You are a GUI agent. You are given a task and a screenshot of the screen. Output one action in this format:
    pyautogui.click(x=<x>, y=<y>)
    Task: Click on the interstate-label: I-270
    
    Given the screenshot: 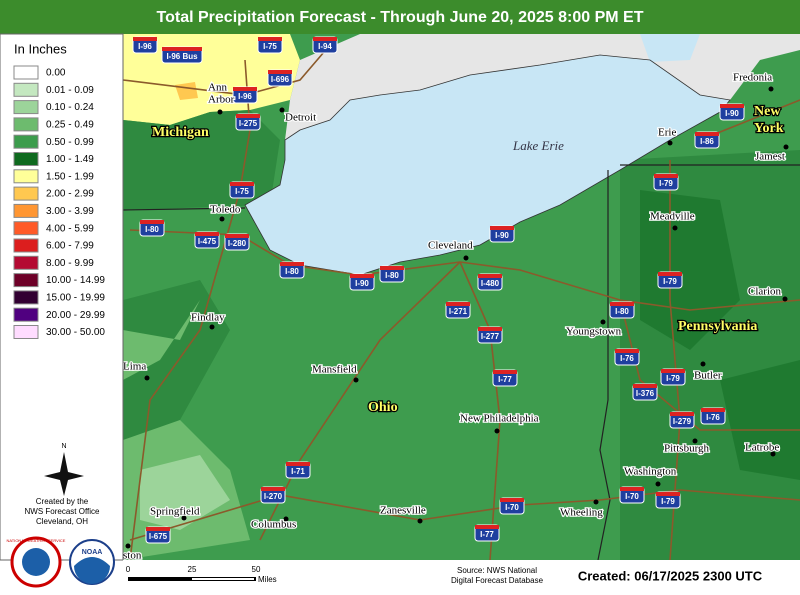 What is the action you would take?
    pyautogui.click(x=273, y=496)
    